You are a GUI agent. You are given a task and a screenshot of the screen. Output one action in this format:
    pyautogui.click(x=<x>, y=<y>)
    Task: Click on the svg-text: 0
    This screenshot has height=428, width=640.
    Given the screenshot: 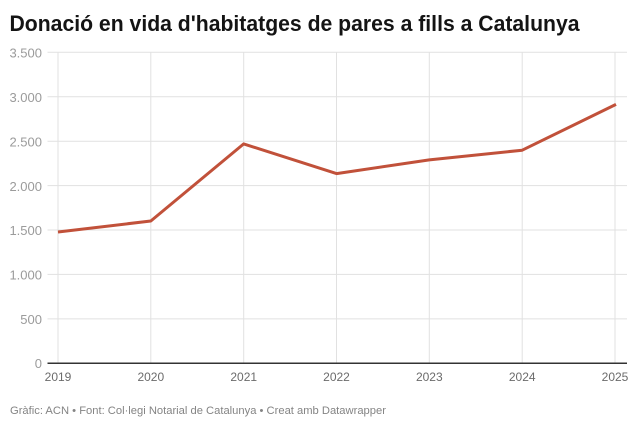 What is the action you would take?
    pyautogui.click(x=38, y=363)
    